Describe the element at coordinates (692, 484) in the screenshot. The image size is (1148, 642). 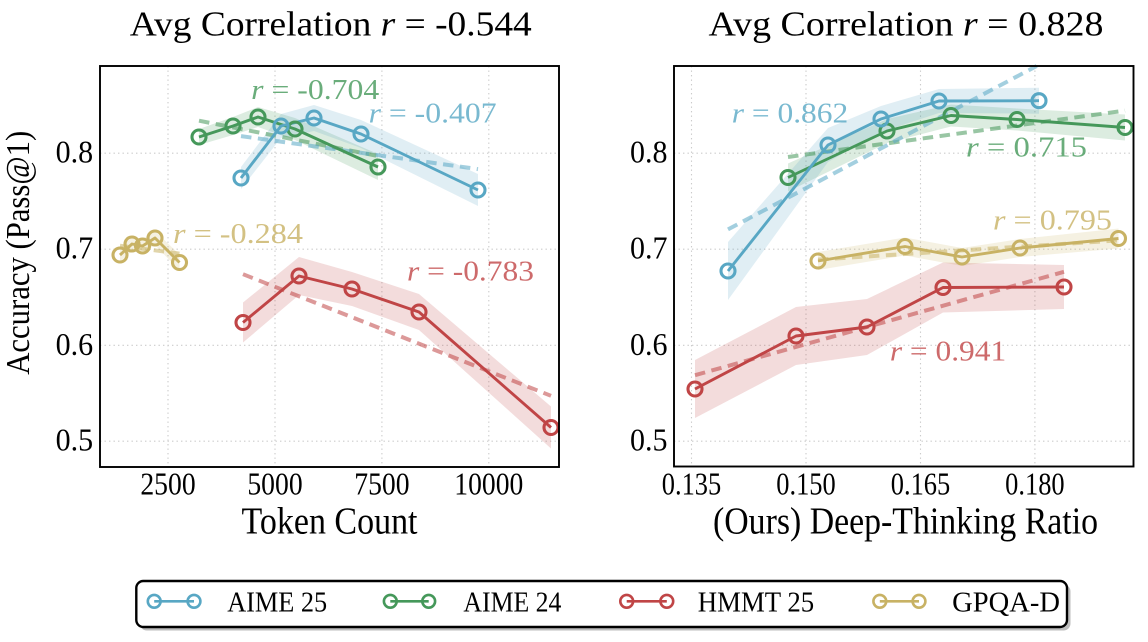
I see `svg-text: 0.135` at that location.